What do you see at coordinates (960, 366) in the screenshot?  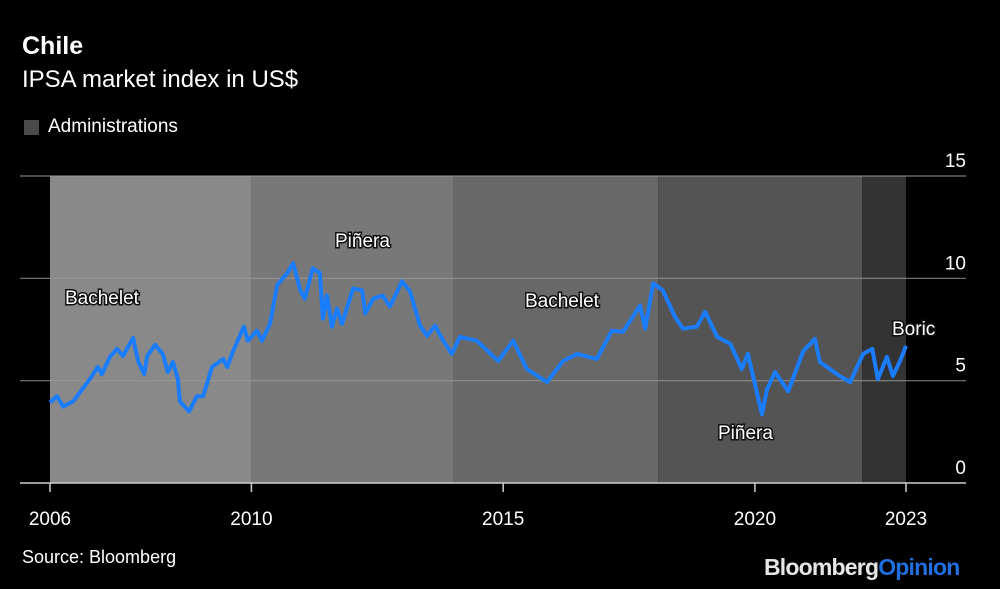 I see `y-tick-label: 5` at bounding box center [960, 366].